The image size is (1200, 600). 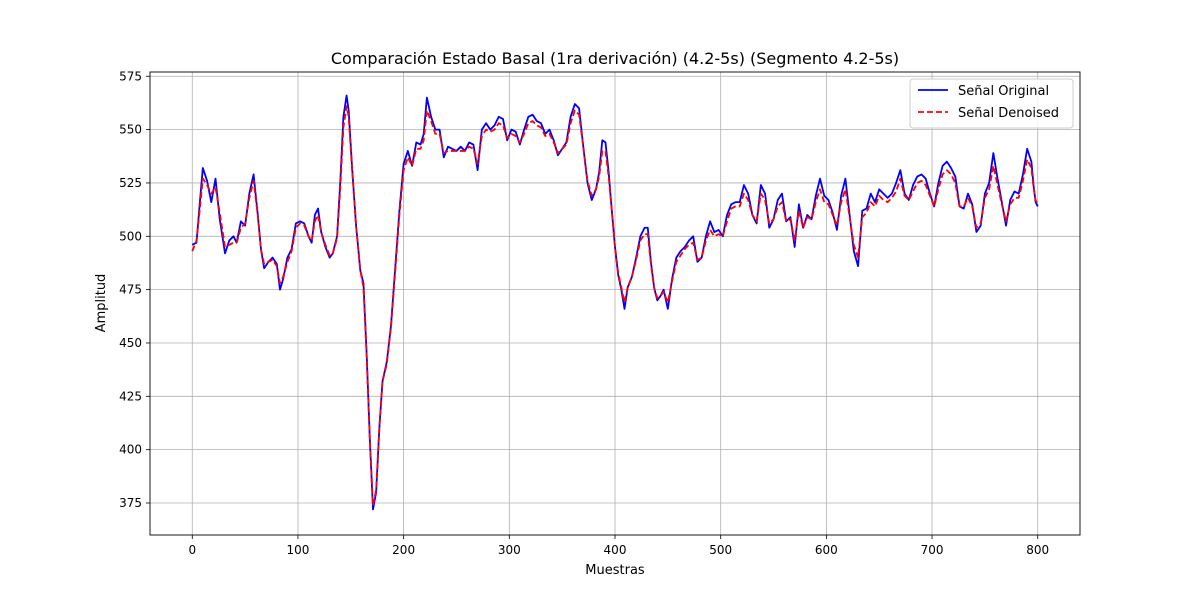 What do you see at coordinates (130, 183) in the screenshot?
I see `y-tick-label: 525` at bounding box center [130, 183].